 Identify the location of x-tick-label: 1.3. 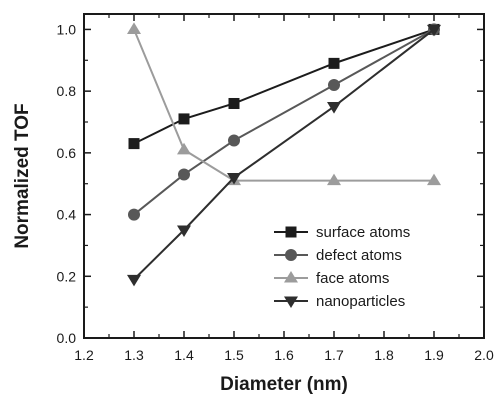
(134, 355).